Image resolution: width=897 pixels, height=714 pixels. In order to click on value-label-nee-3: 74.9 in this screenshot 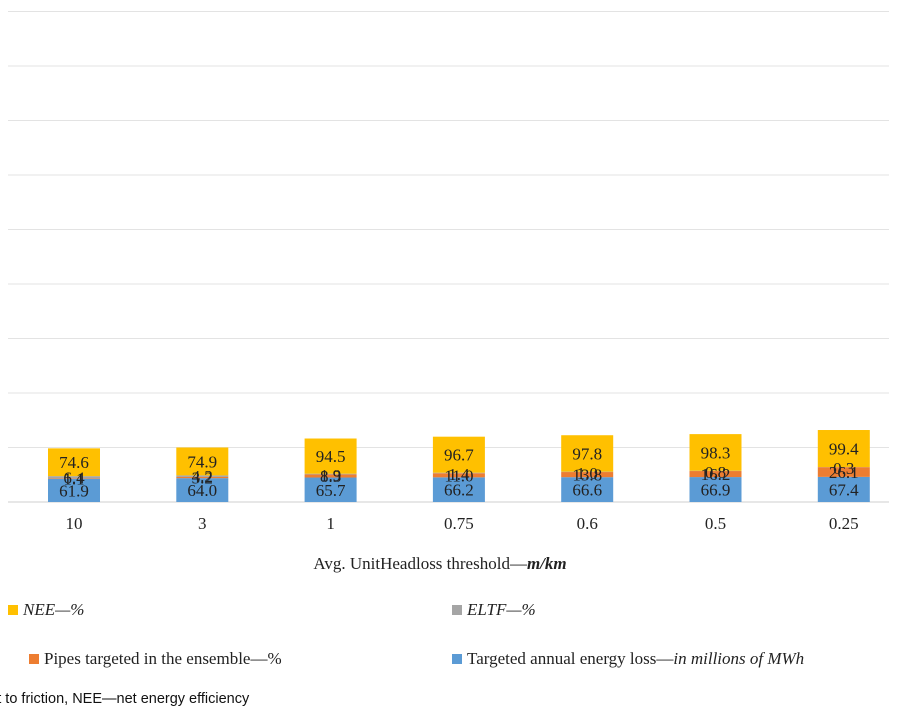, I will do `click(202, 461)`.